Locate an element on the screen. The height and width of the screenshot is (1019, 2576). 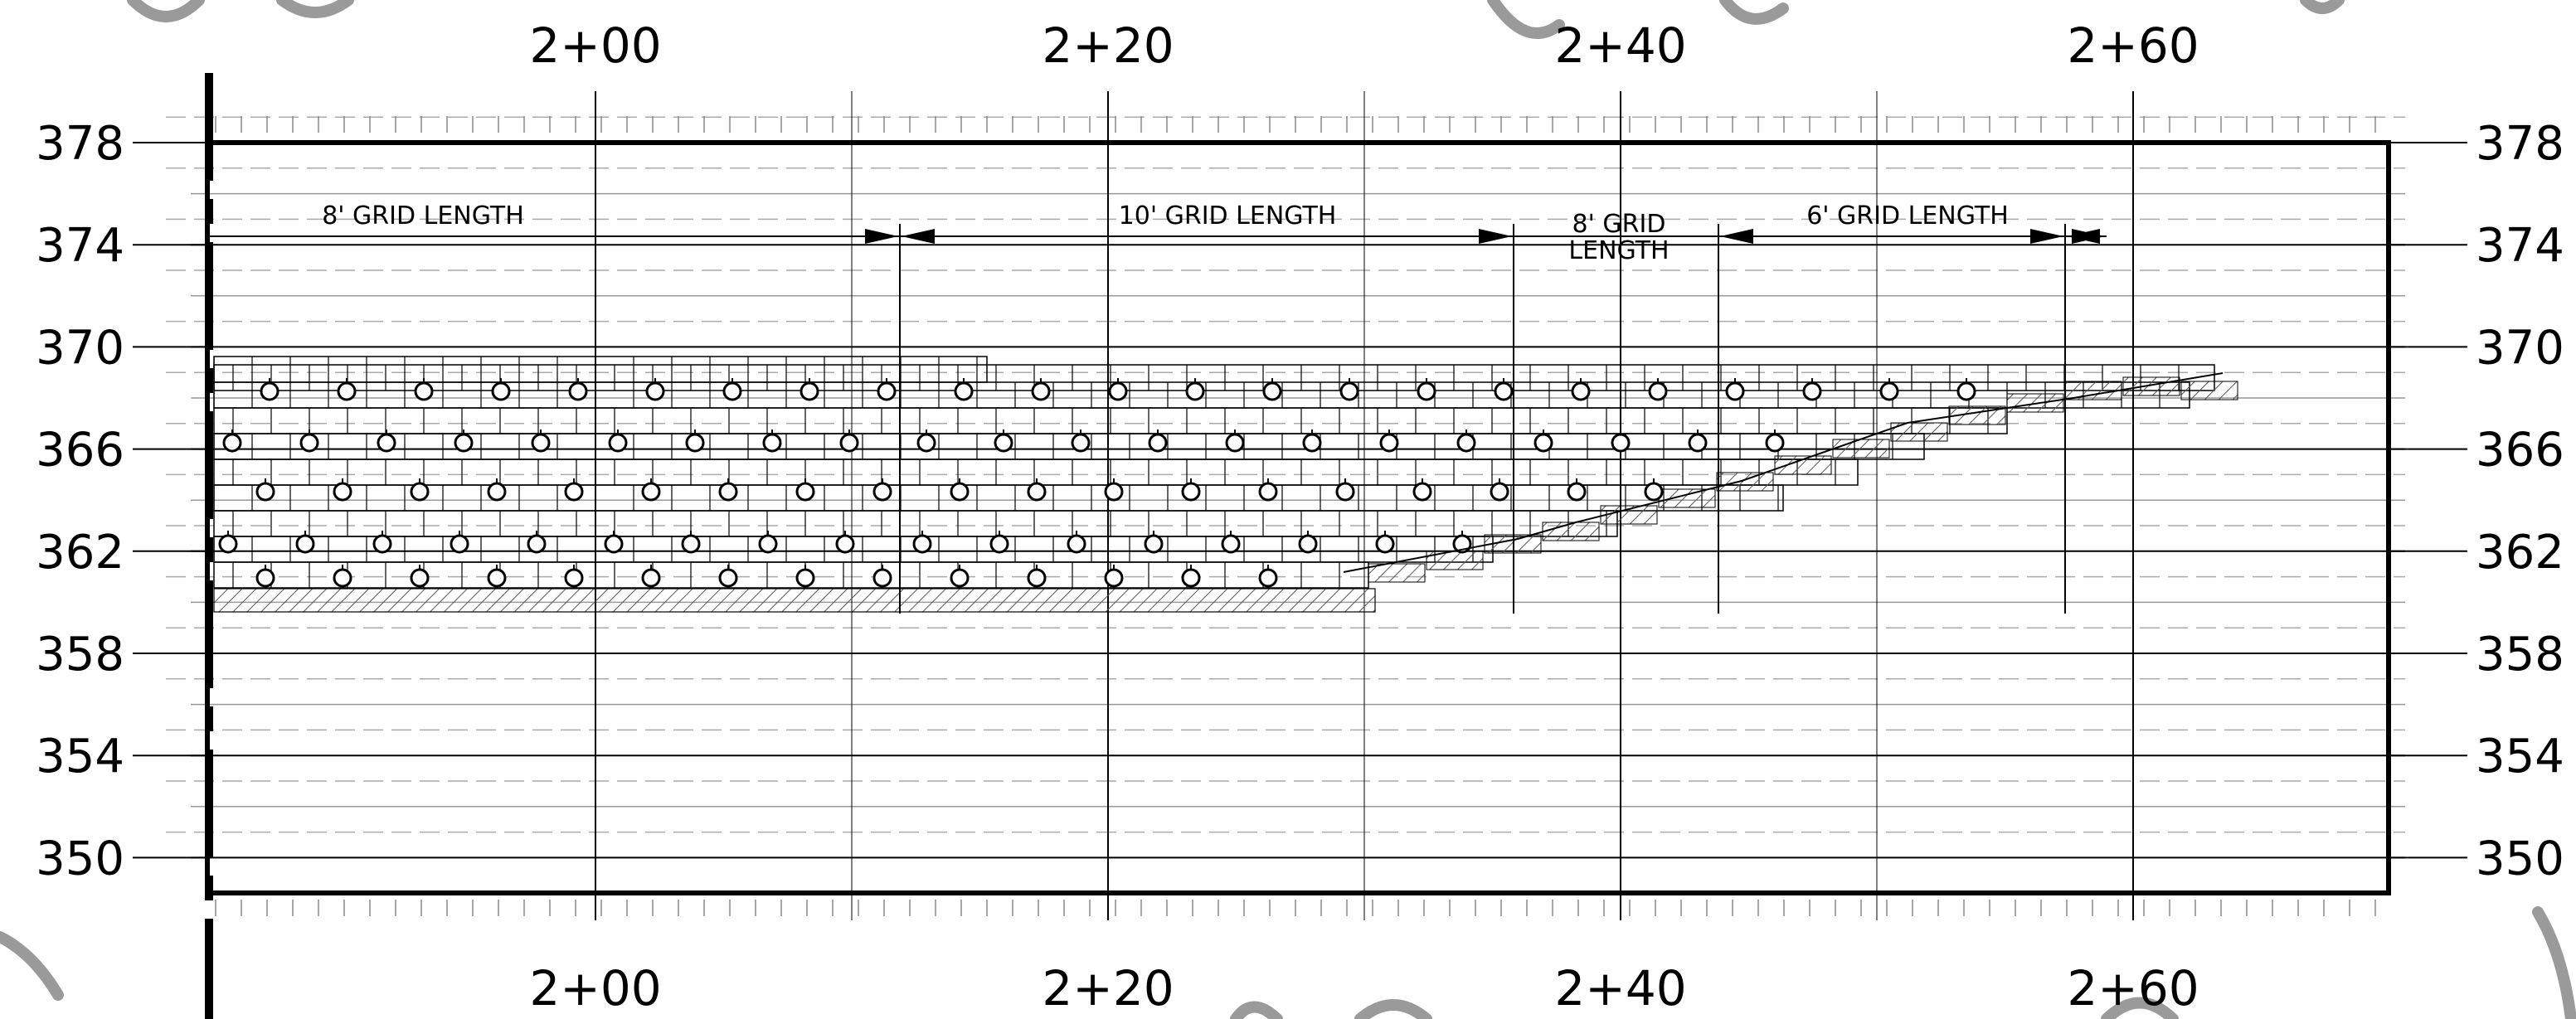
grid-length-label-3: 8' GRID is located at coordinates (1619, 224).